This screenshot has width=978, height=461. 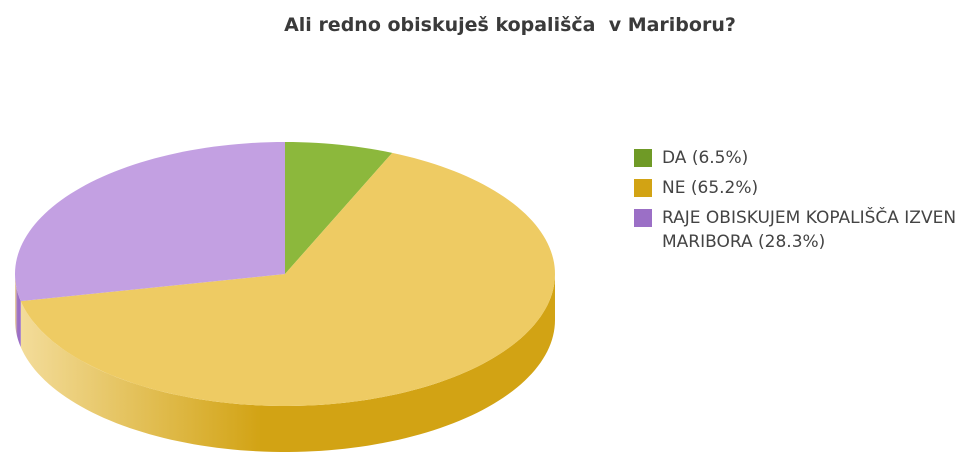 I want to click on legend-value: (65.2%), so click(x=724, y=188).